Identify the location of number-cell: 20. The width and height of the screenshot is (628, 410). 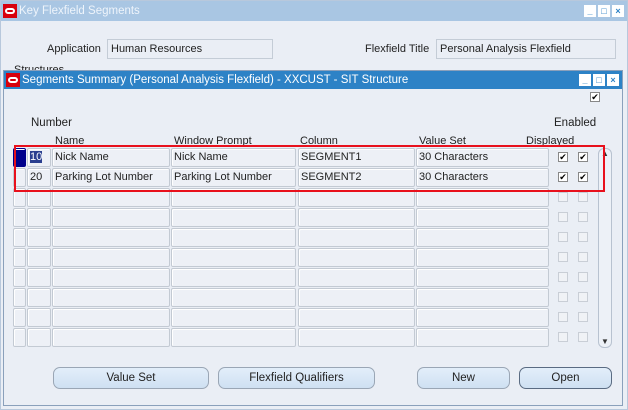
(39, 177).